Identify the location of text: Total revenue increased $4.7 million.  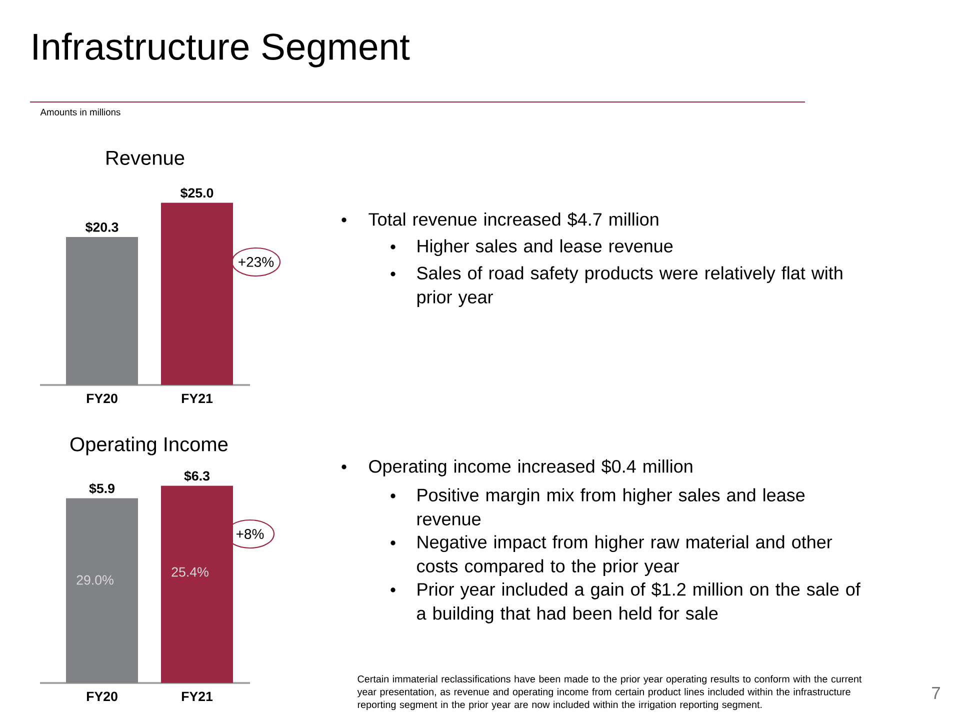
(513, 219).